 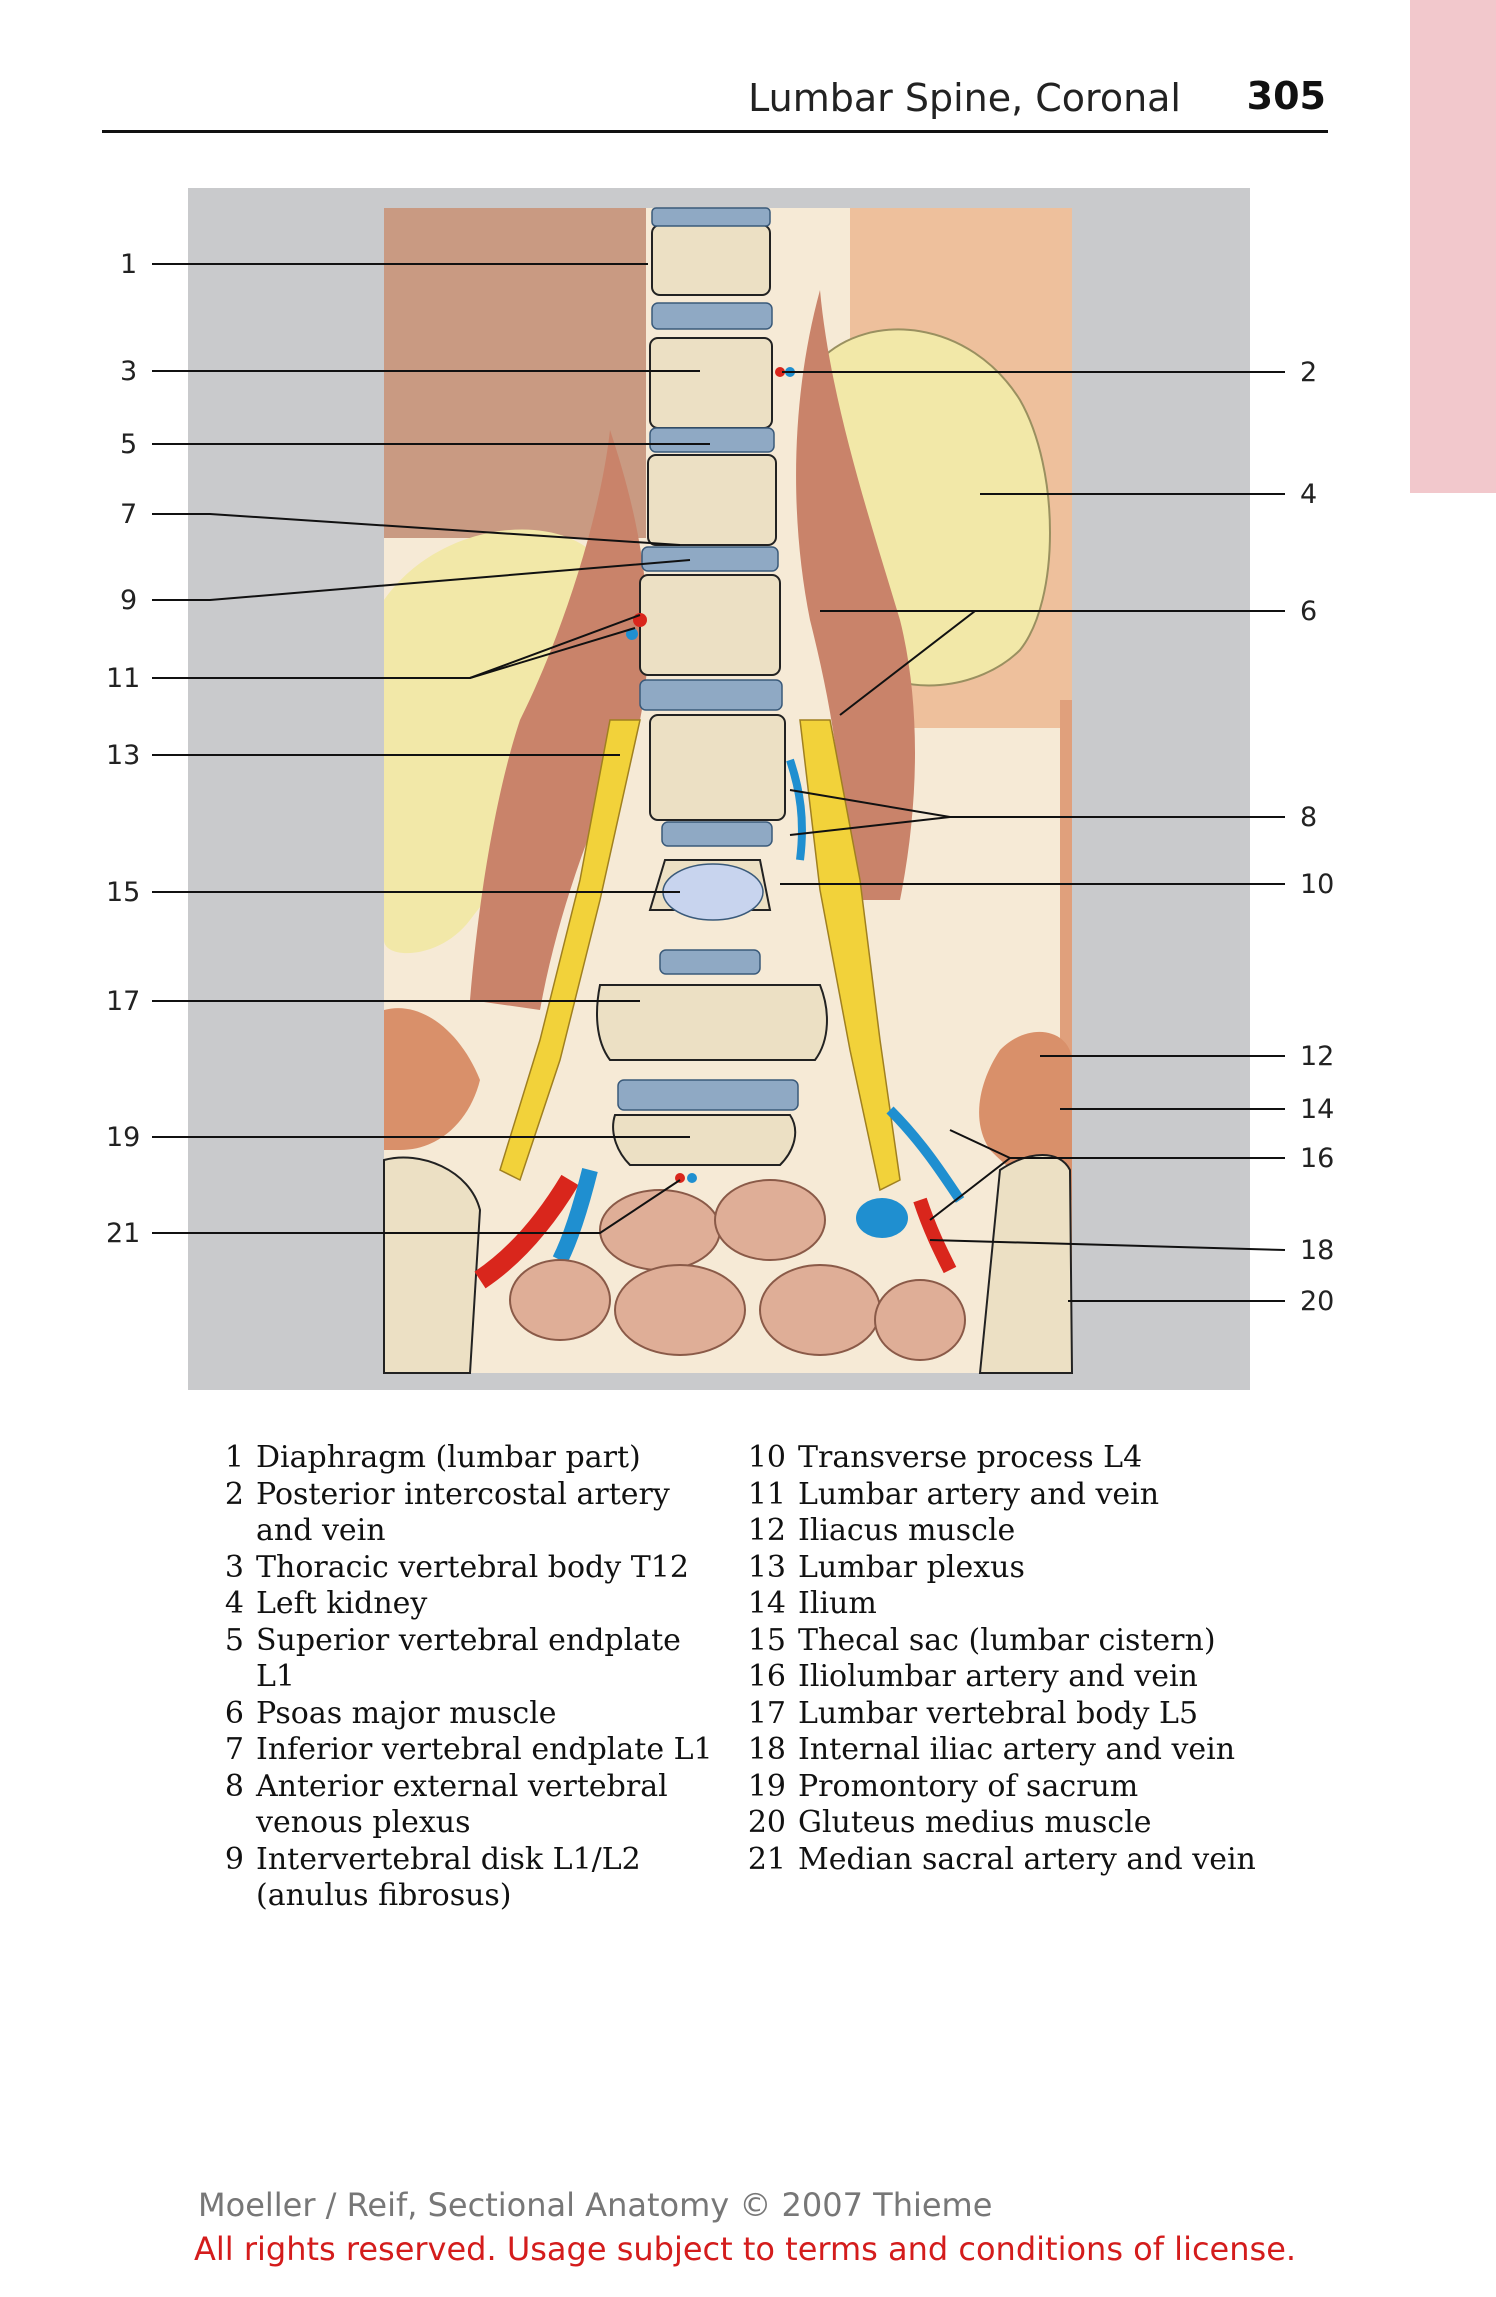 I want to click on legend-item: 5 Superior vertebral endplate L1, so click(x=461, y=1659).